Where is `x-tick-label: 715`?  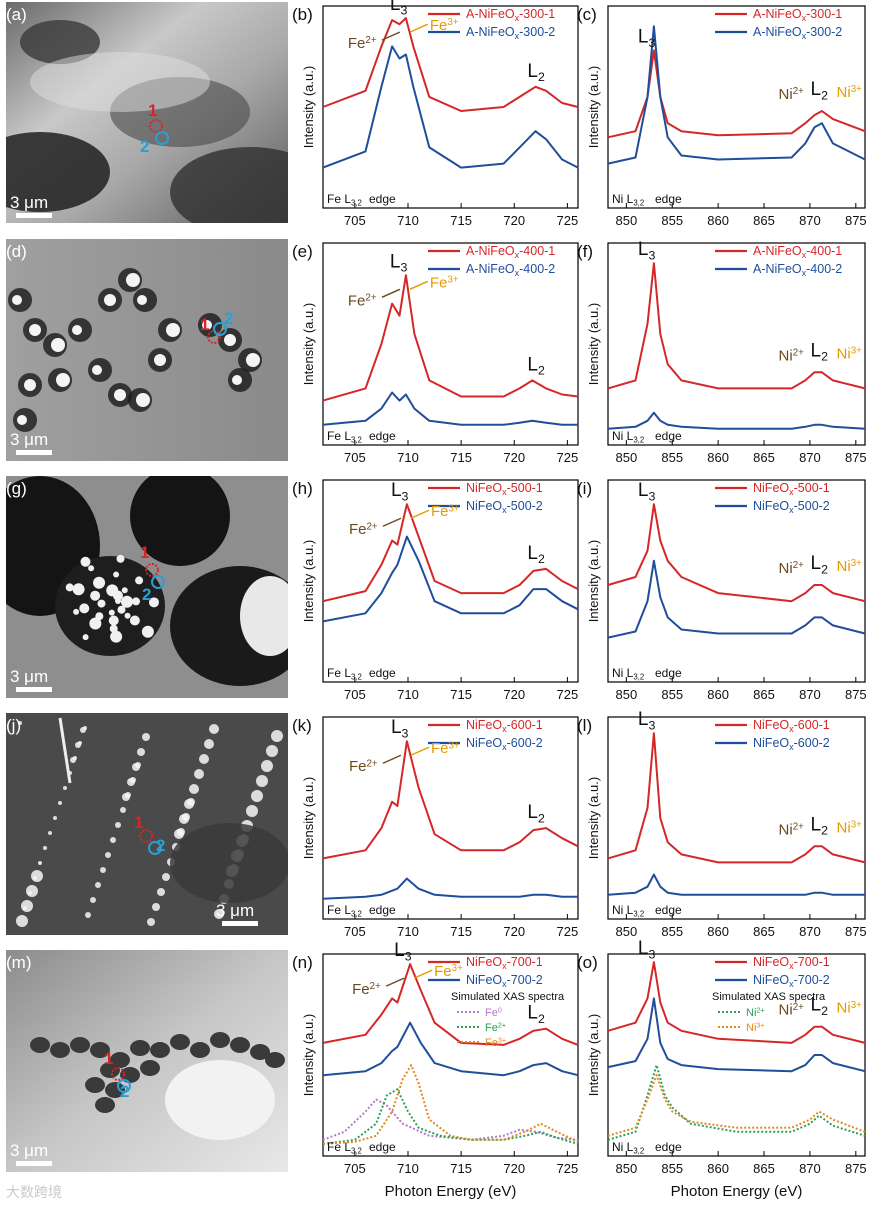 x-tick-label: 715 is located at coordinates (461, 220).